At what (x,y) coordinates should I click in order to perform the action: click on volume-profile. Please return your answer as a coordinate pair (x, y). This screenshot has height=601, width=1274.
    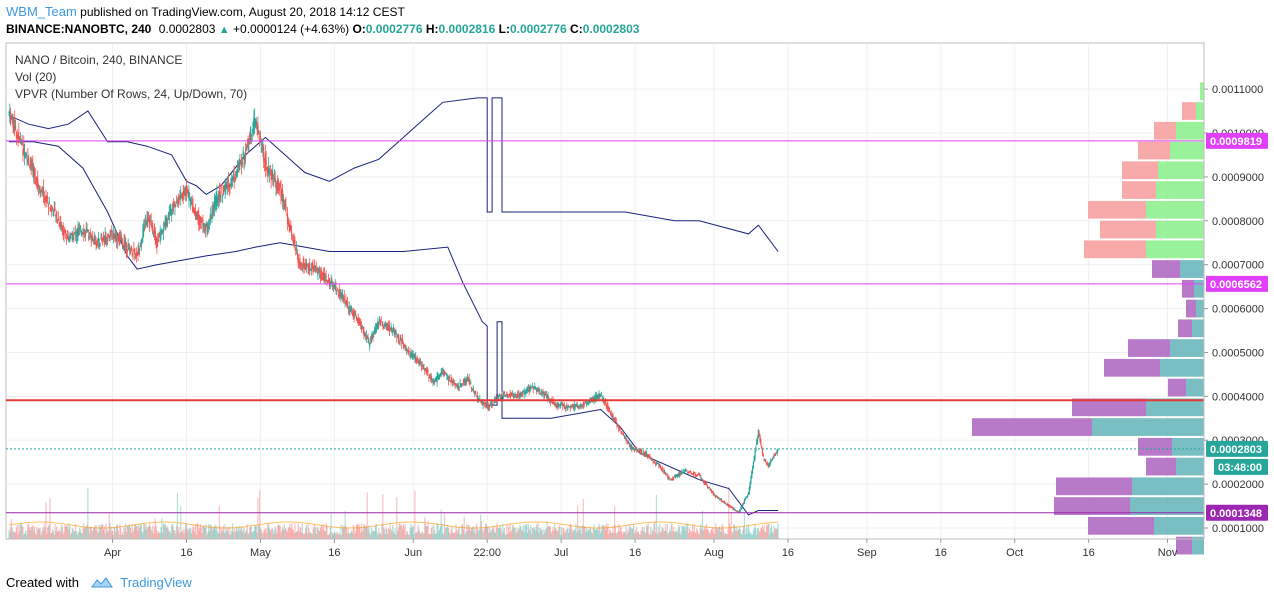
    Looking at the image, I should click on (1088, 318).